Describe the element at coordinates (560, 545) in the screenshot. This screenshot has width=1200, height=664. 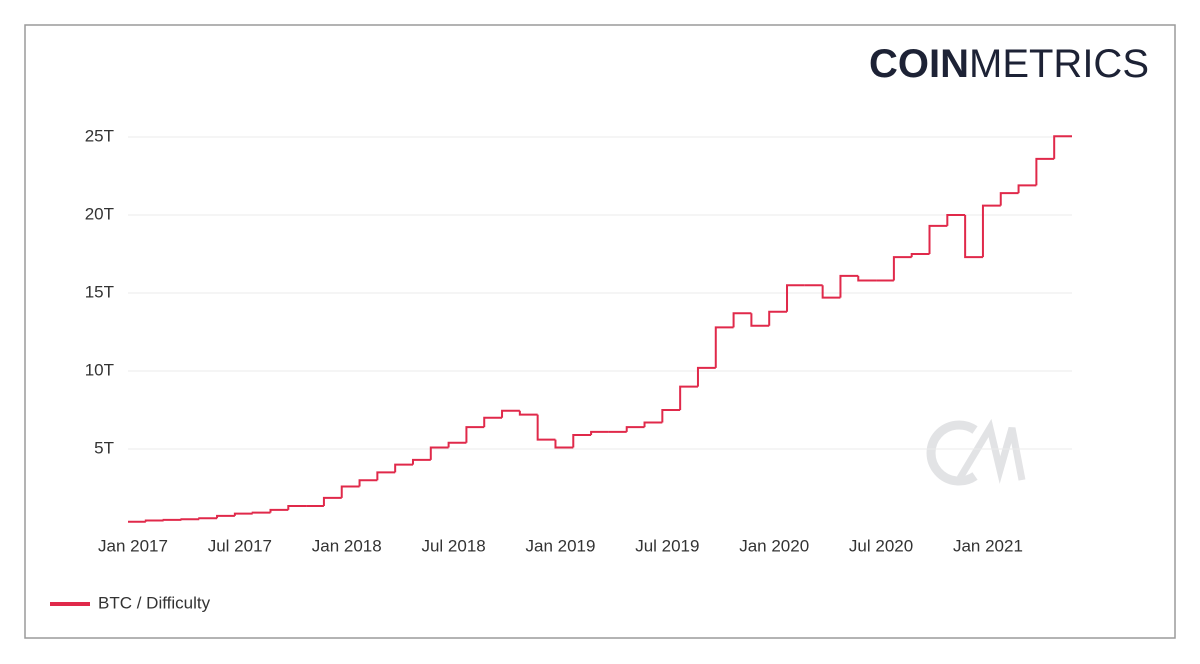
I see `x-tick-label: Jan 2019` at that location.